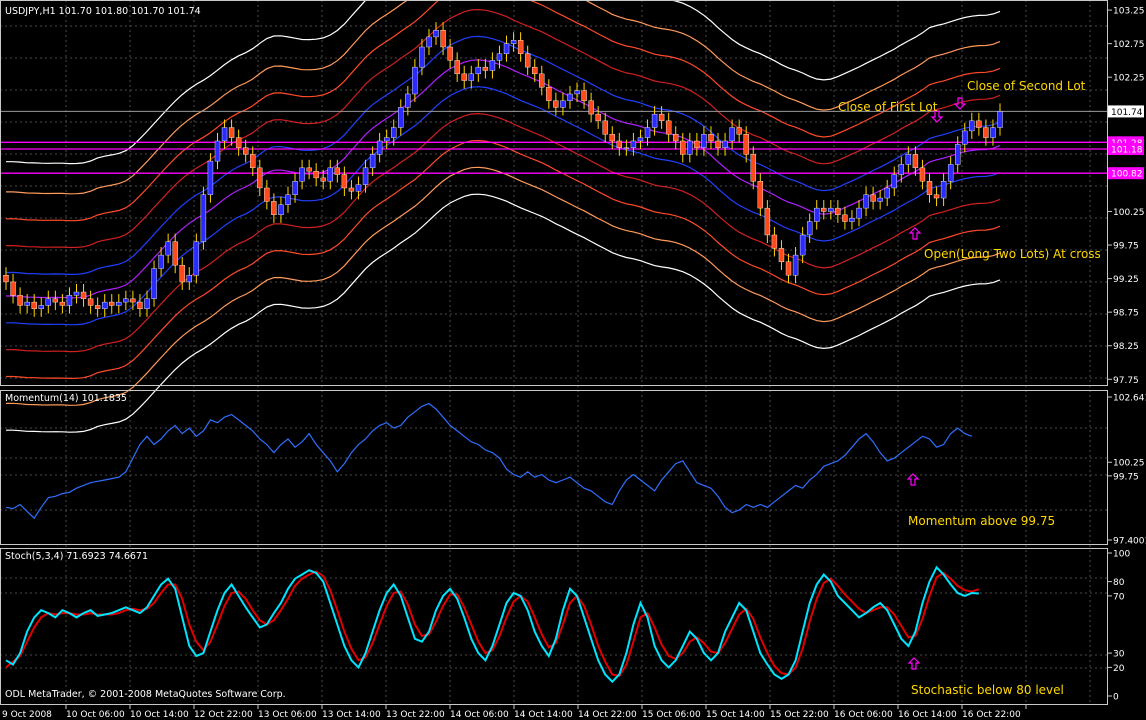  Describe the element at coordinates (1126, 247) in the screenshot. I see `y-tick-label: 99.75` at that location.